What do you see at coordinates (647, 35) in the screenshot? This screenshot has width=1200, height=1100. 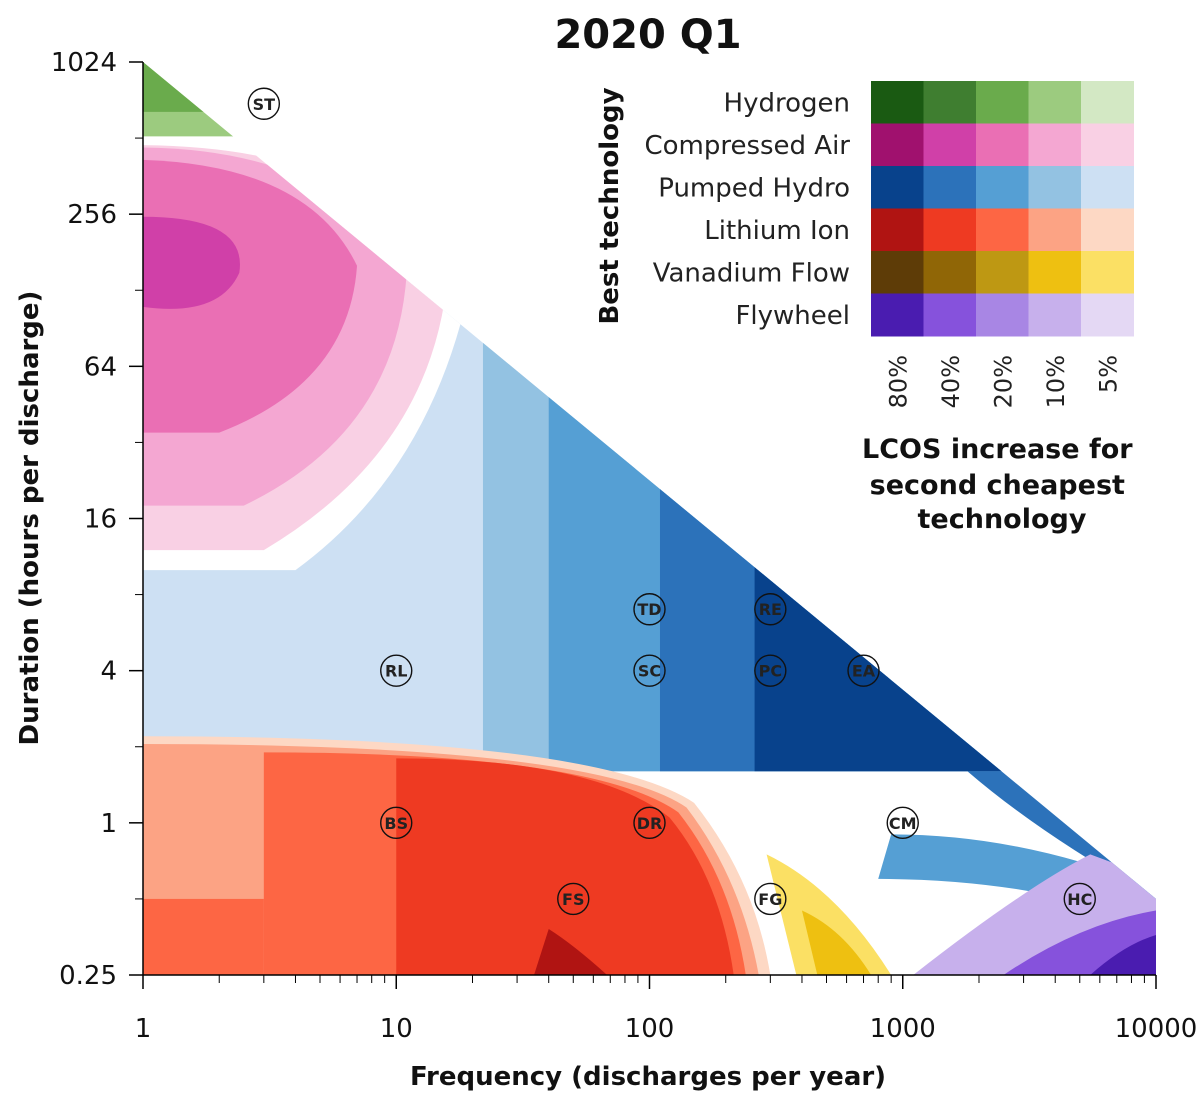 I see `chart-title: 2020 Q1` at bounding box center [647, 35].